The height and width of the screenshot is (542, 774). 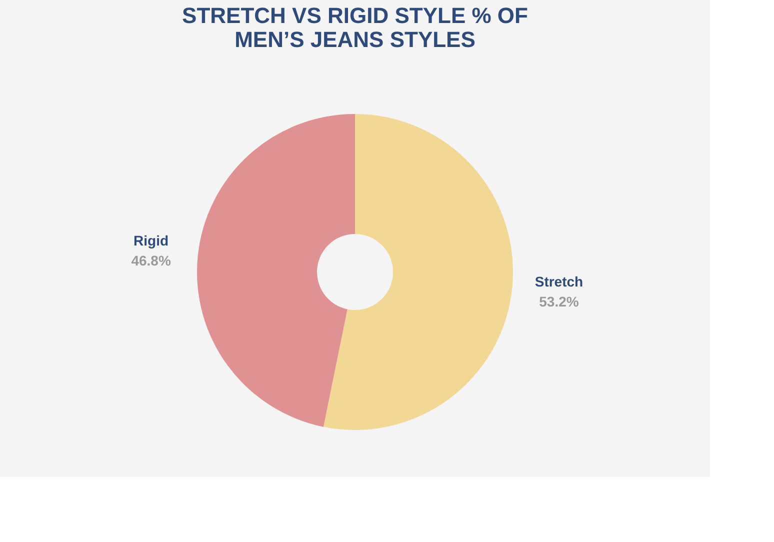 I want to click on slice-label: Rigid, so click(x=151, y=240).